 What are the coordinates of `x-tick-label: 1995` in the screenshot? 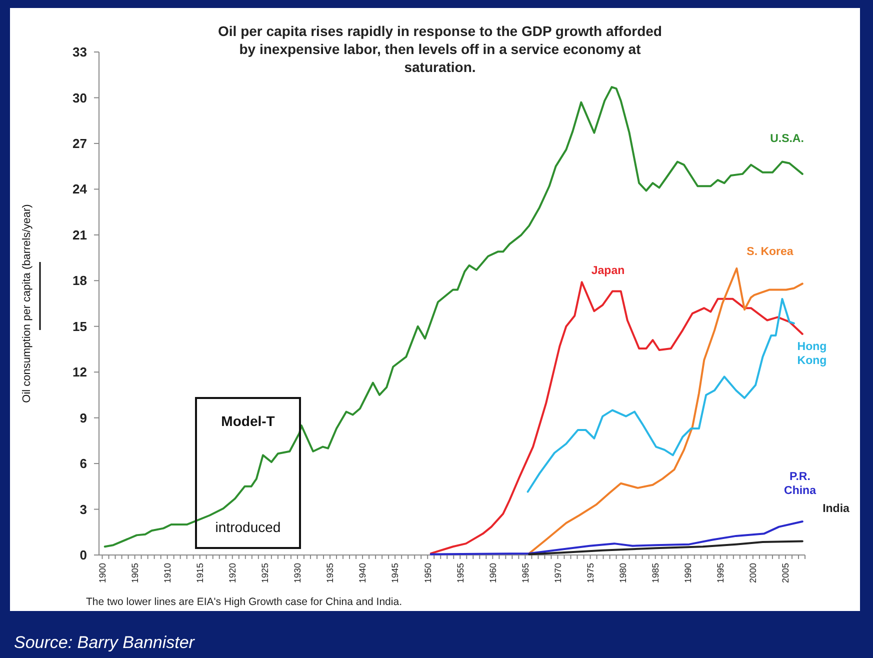 It's located at (721, 573).